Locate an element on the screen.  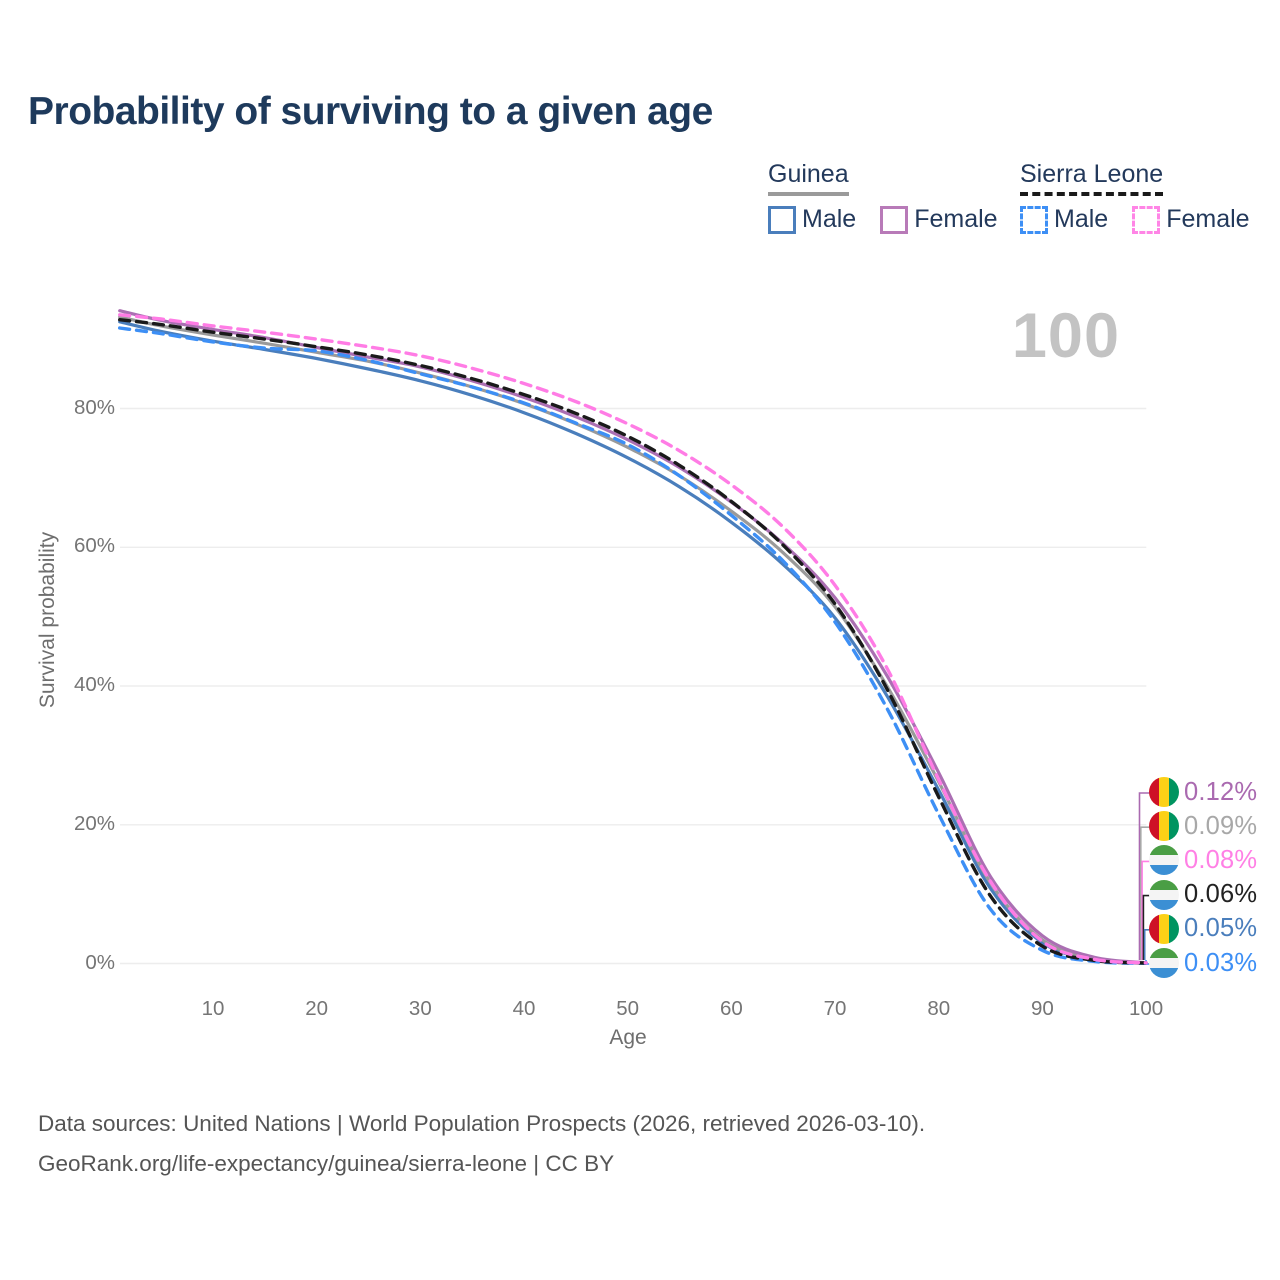
annotation-row-sierra-leone-both-sexes: 0.06% is located at coordinates (1203, 894).